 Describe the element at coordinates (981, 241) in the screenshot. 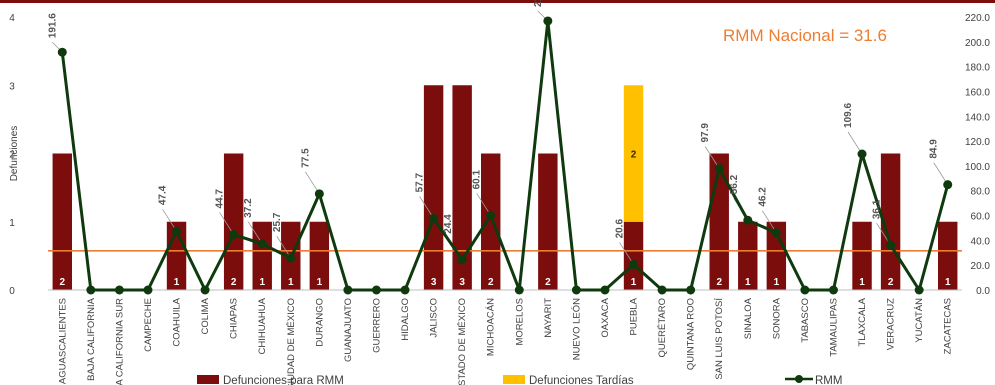

I see `y-right-tick: 40.0` at that location.